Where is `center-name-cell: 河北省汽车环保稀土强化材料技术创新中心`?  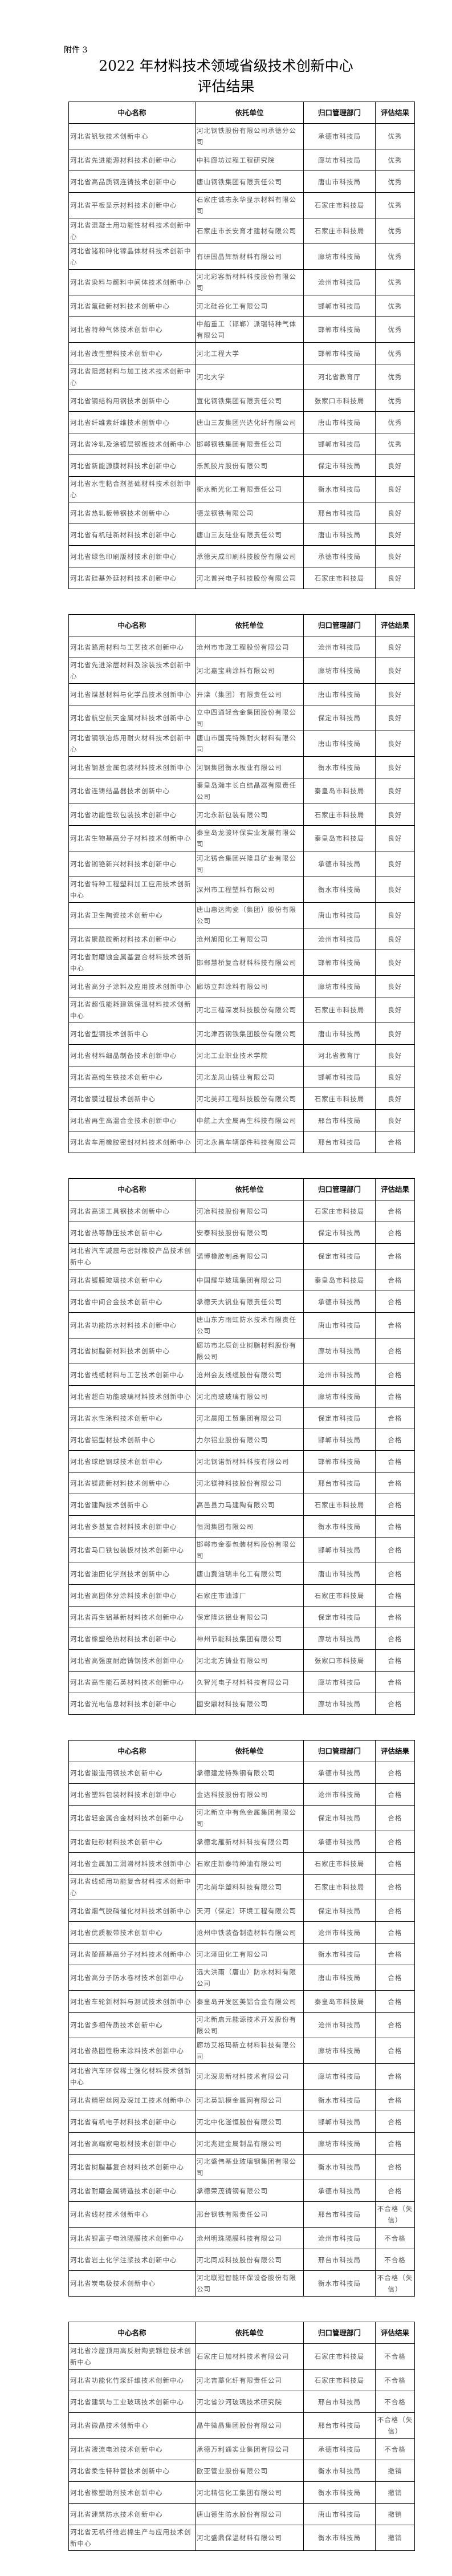 center-name-cell: 河北省汽车环保稀土强化材料技术创新中心 is located at coordinates (132, 2076).